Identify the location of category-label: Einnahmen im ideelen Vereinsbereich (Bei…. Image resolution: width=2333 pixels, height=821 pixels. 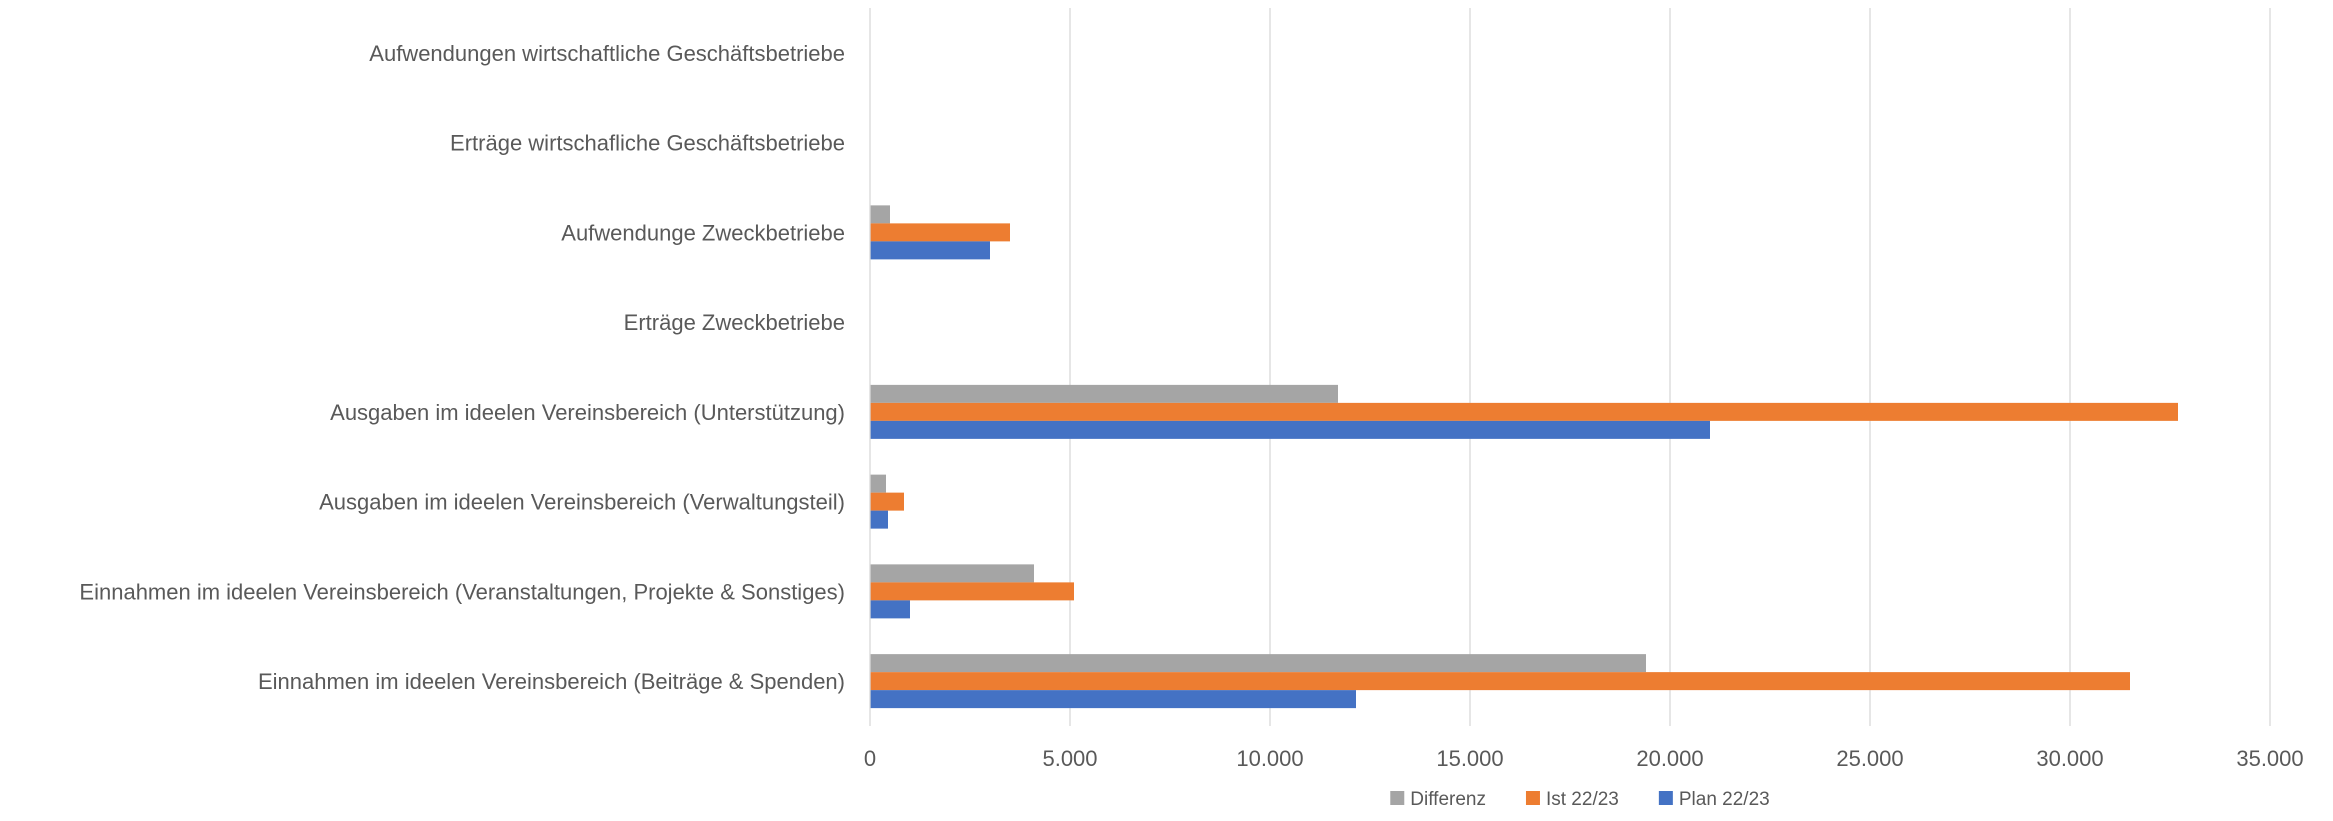
(551, 681).